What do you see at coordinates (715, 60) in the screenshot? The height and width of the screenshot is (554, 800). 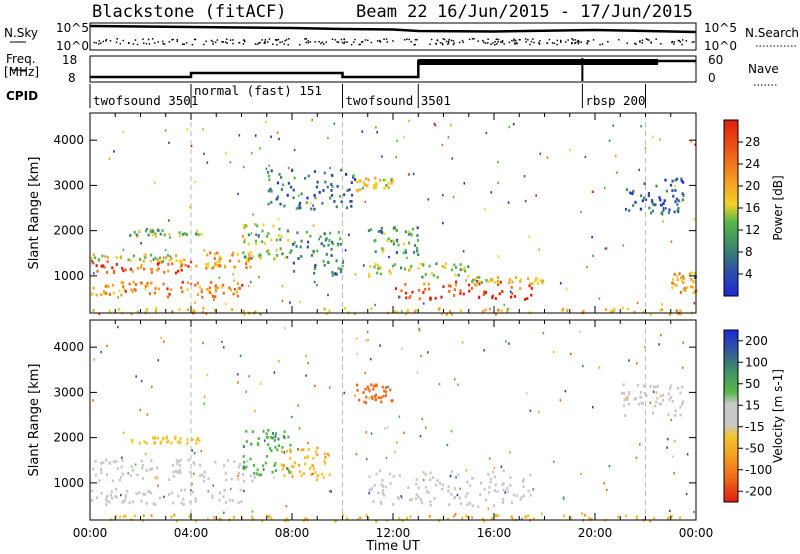 I see `nave-tick-top: 60` at bounding box center [715, 60].